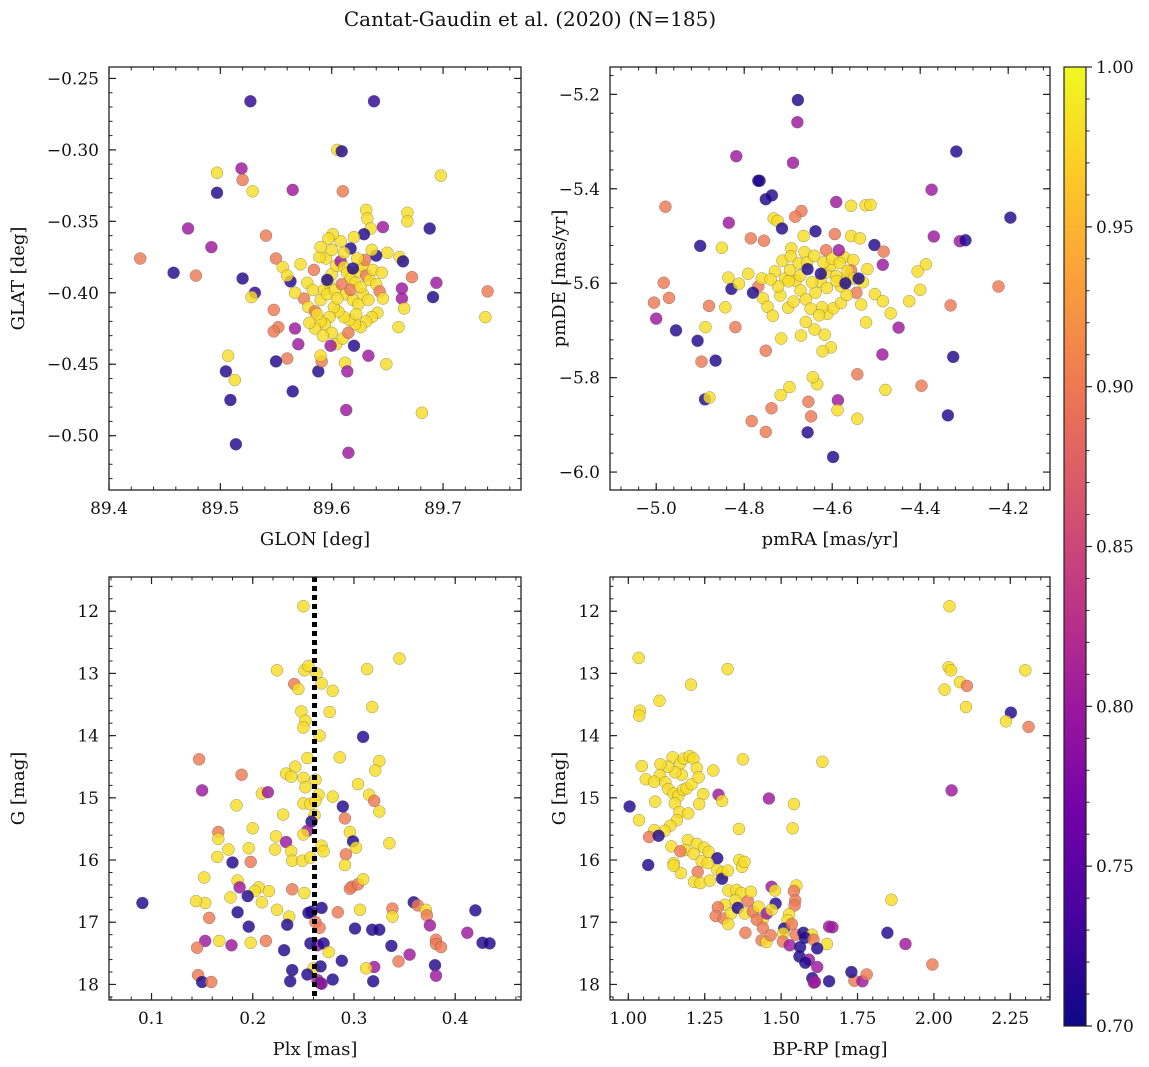  What do you see at coordinates (1010, 1019) in the screenshot?
I see `x-tick-label: 2.25` at bounding box center [1010, 1019].